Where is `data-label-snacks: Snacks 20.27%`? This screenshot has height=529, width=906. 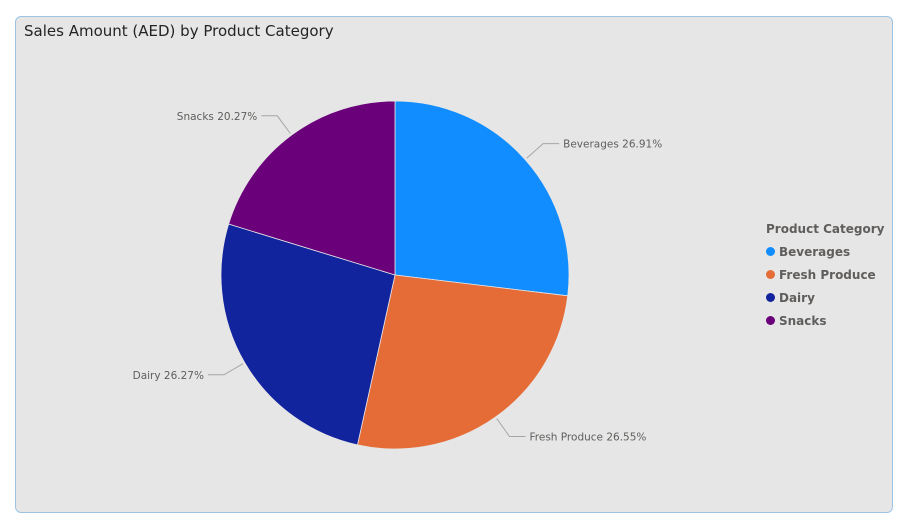 data-label-snacks: Snacks 20.27% is located at coordinates (217, 117).